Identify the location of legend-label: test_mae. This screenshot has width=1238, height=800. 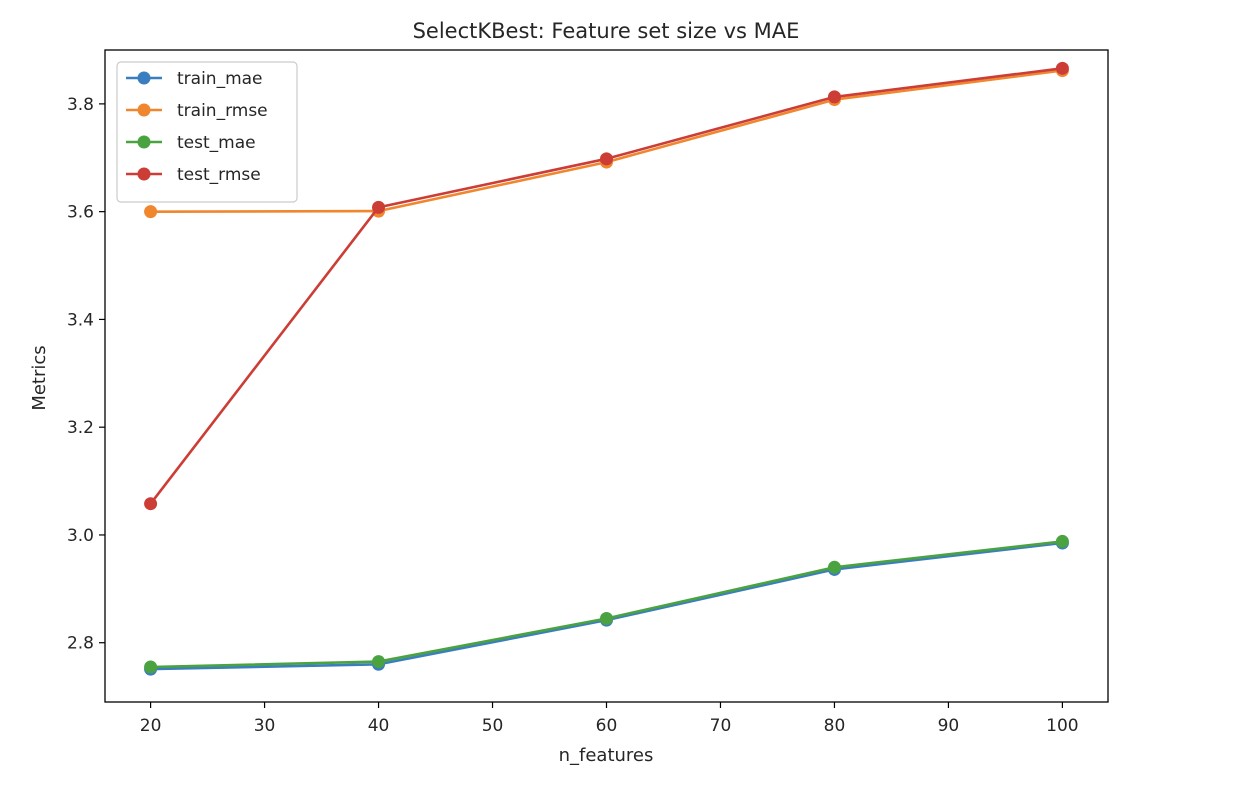
(216, 143).